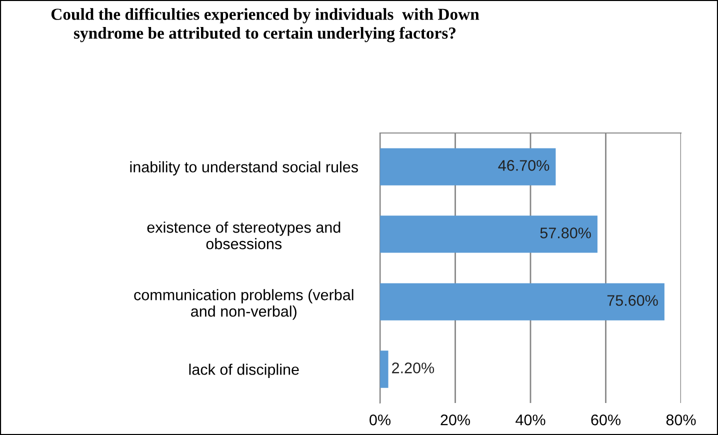 The width and height of the screenshot is (718, 435). What do you see at coordinates (244, 168) in the screenshot?
I see `y-tick-label: inability to understand social rules` at bounding box center [244, 168].